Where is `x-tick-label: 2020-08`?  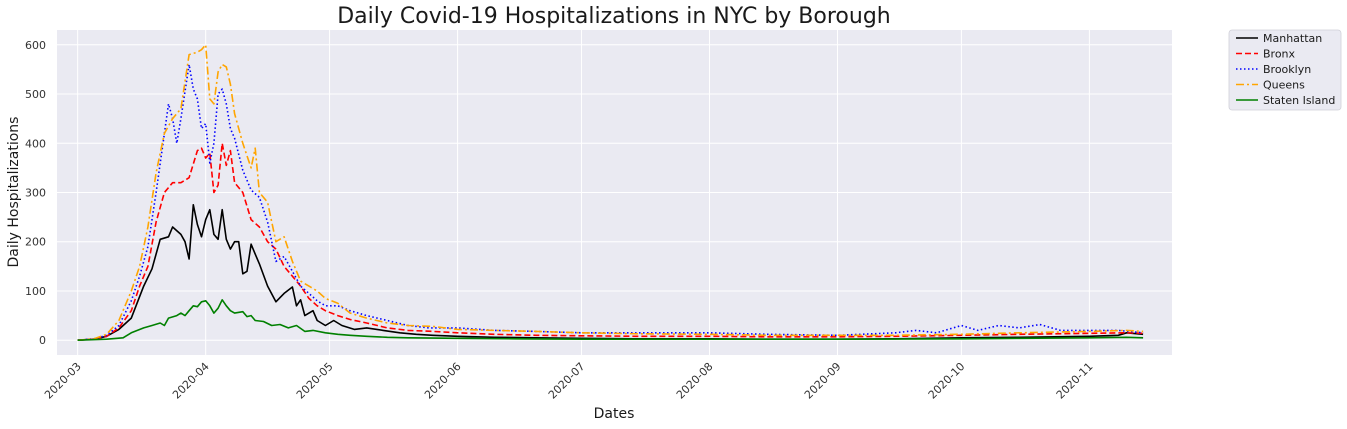
x-tick-label: 2020-08 is located at coordinates (695, 381).